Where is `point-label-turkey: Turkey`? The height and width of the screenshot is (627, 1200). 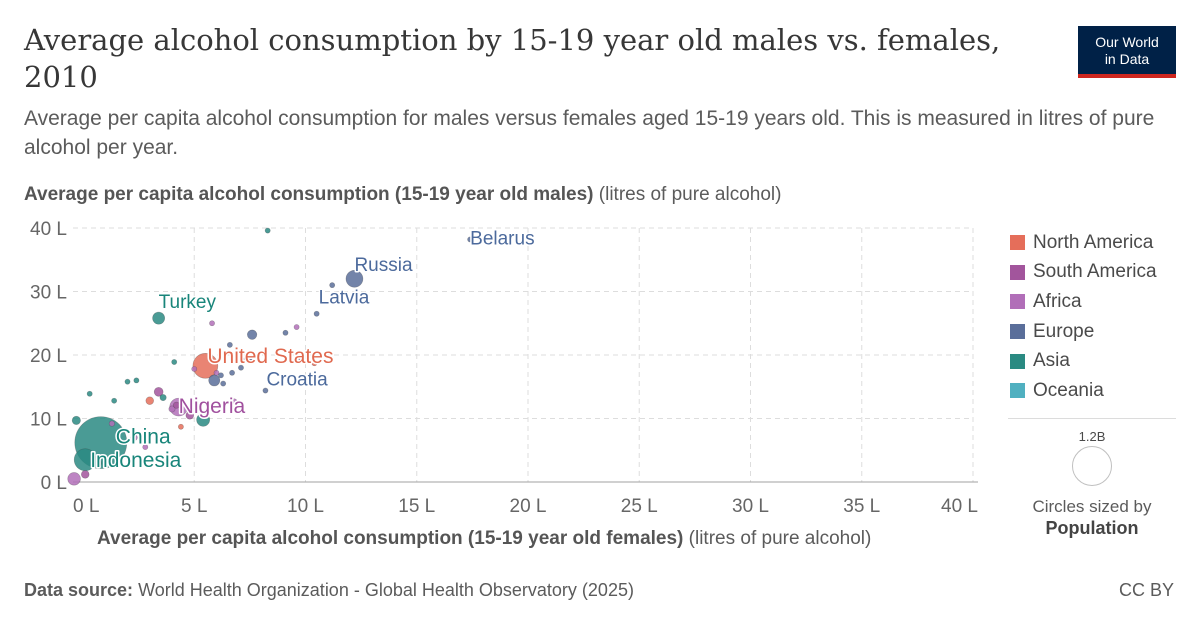
point-label-turkey: Turkey is located at coordinates (188, 302).